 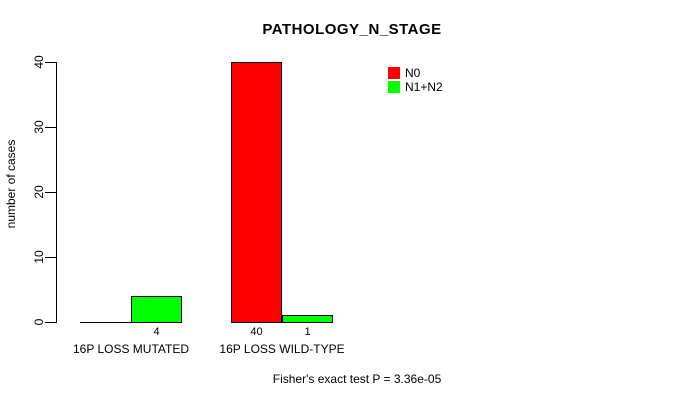 What do you see at coordinates (39, 322) in the screenshot?
I see `y-tick-label: 0` at bounding box center [39, 322].